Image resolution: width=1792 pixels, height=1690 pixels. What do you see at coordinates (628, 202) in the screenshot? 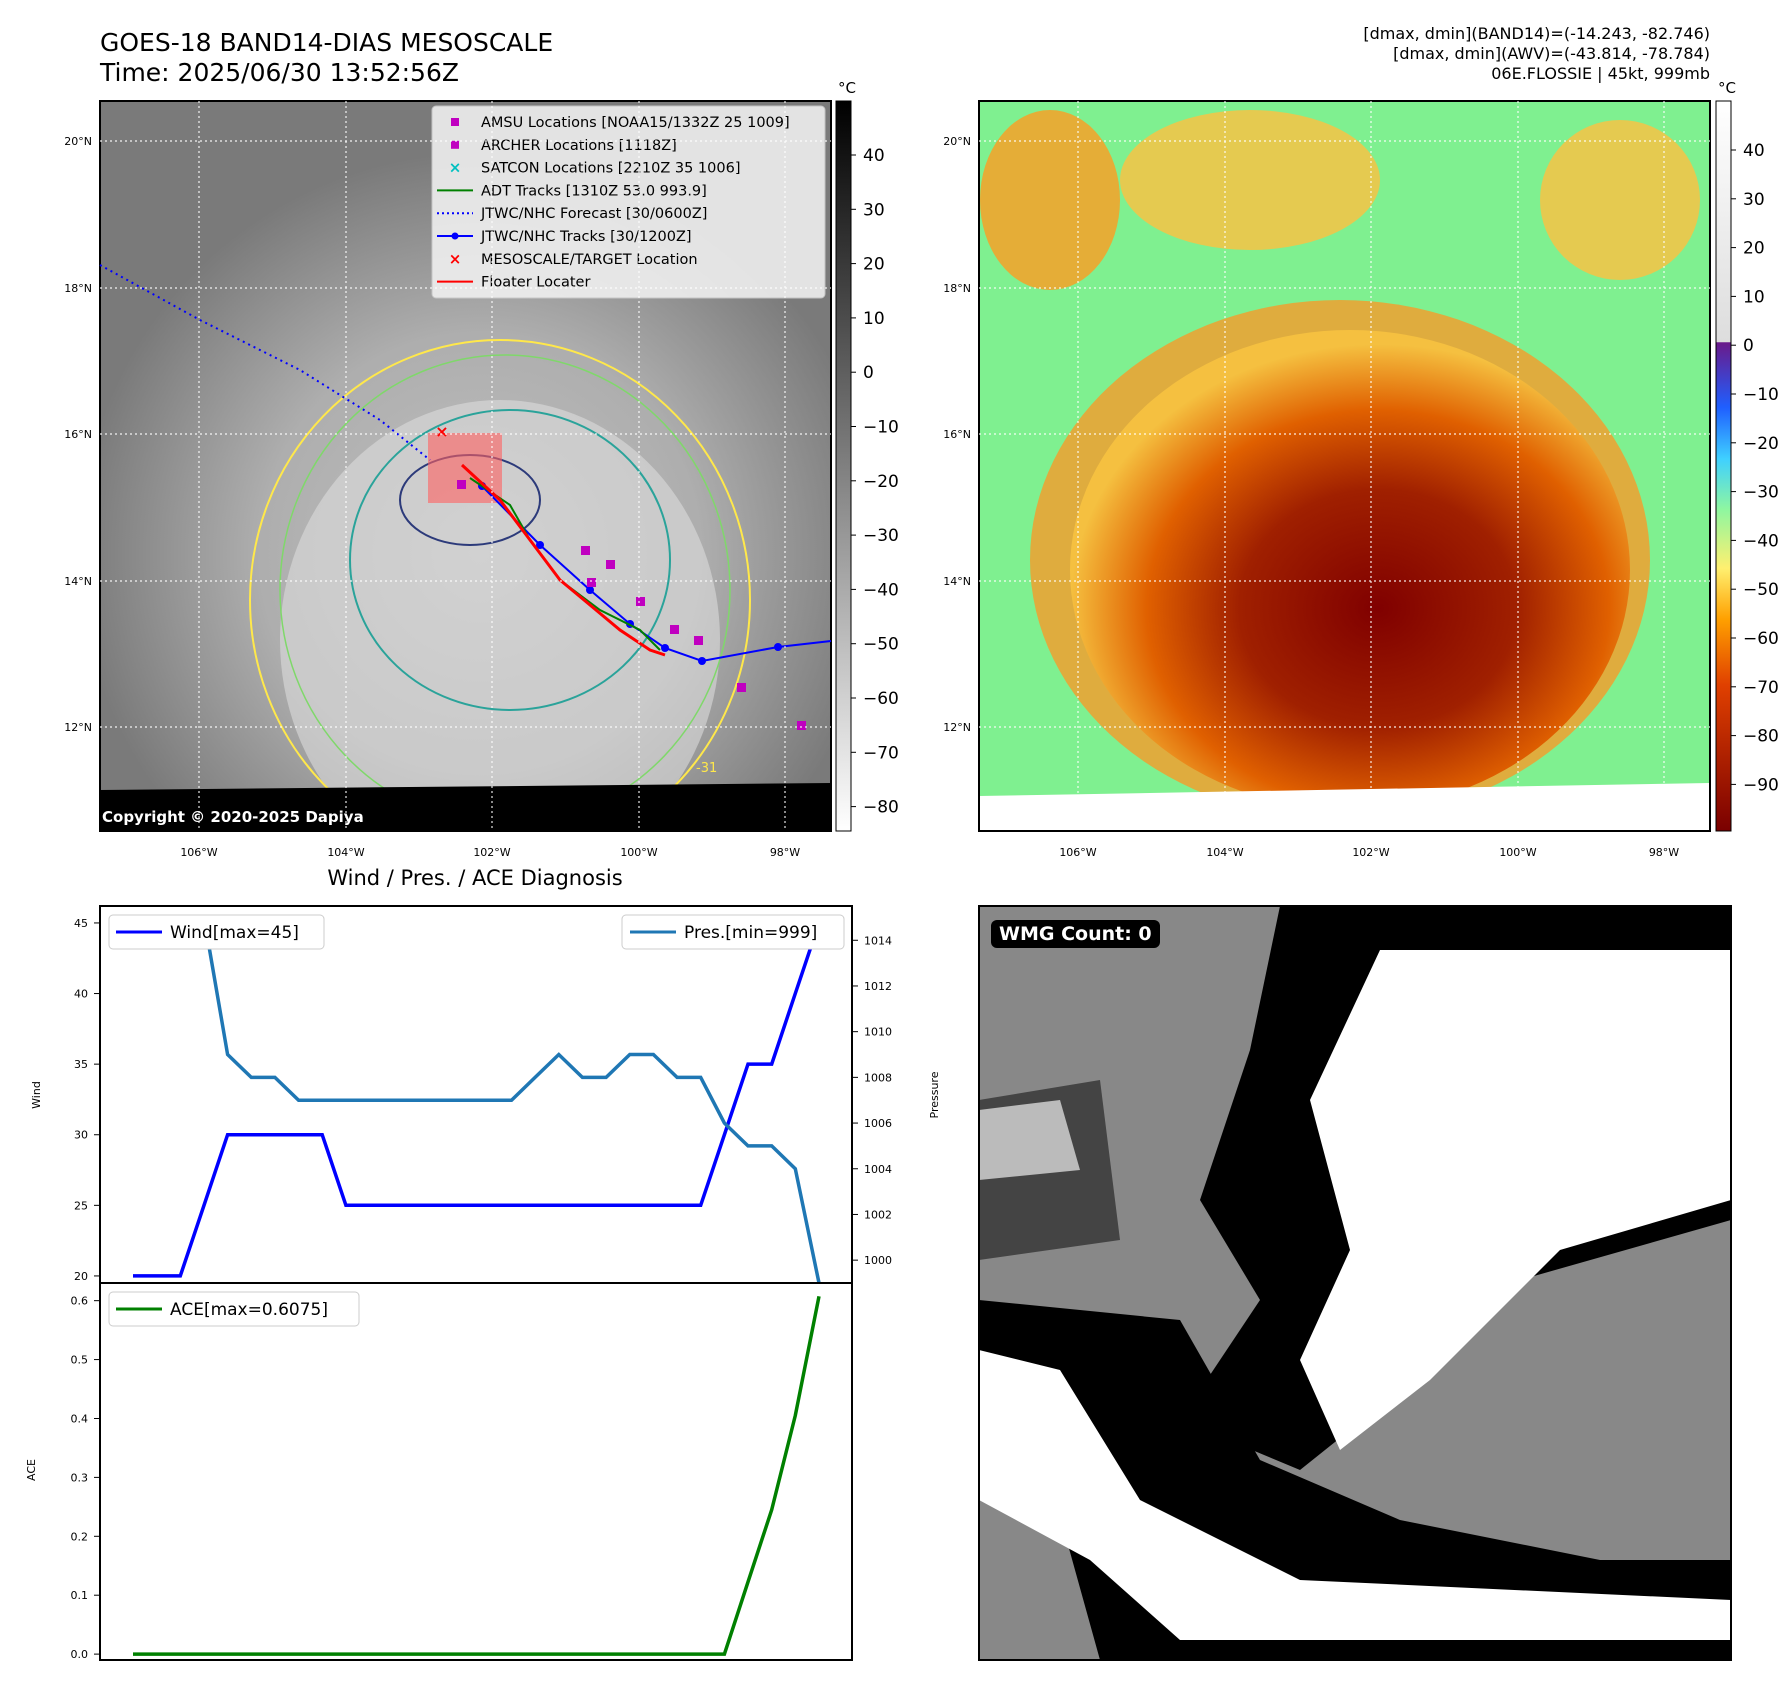
I see `map-legend` at bounding box center [628, 202].